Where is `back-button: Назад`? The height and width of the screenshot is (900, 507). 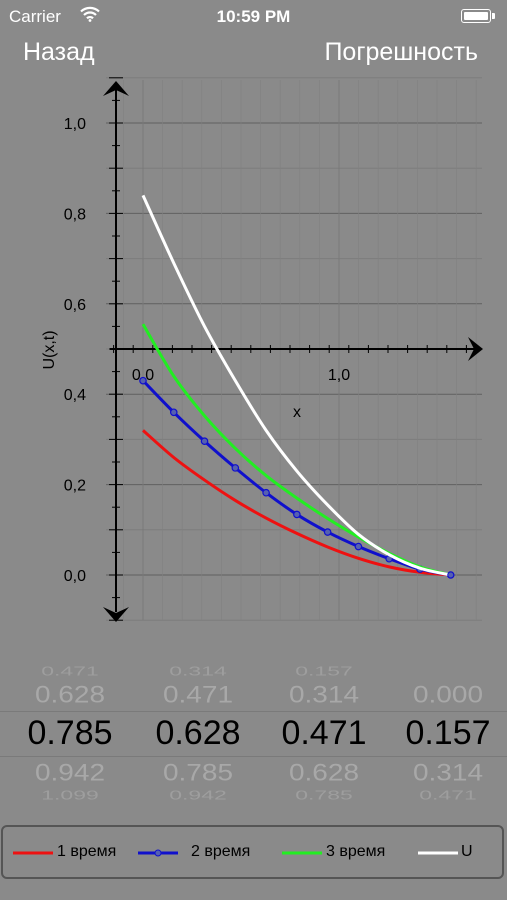 back-button: Назад is located at coordinates (59, 52).